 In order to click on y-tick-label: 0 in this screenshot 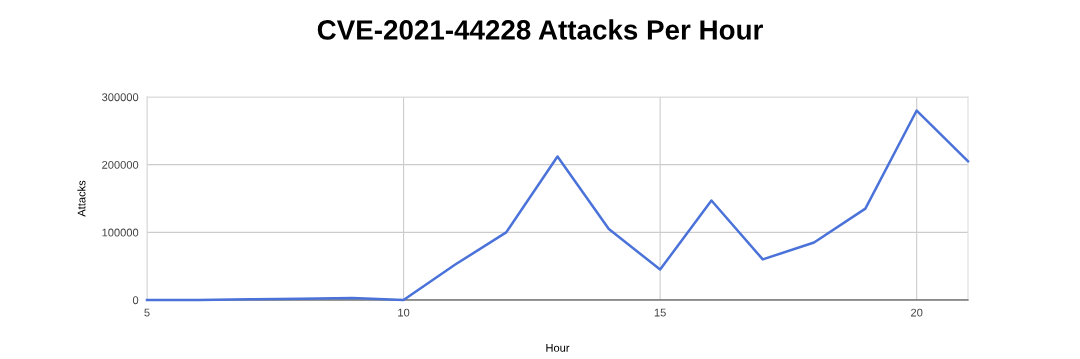, I will do `click(135, 300)`.